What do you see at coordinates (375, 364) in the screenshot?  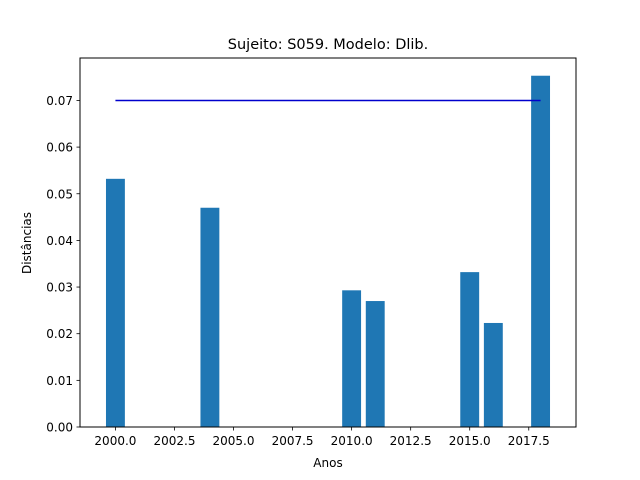 I see `bar-2011` at bounding box center [375, 364].